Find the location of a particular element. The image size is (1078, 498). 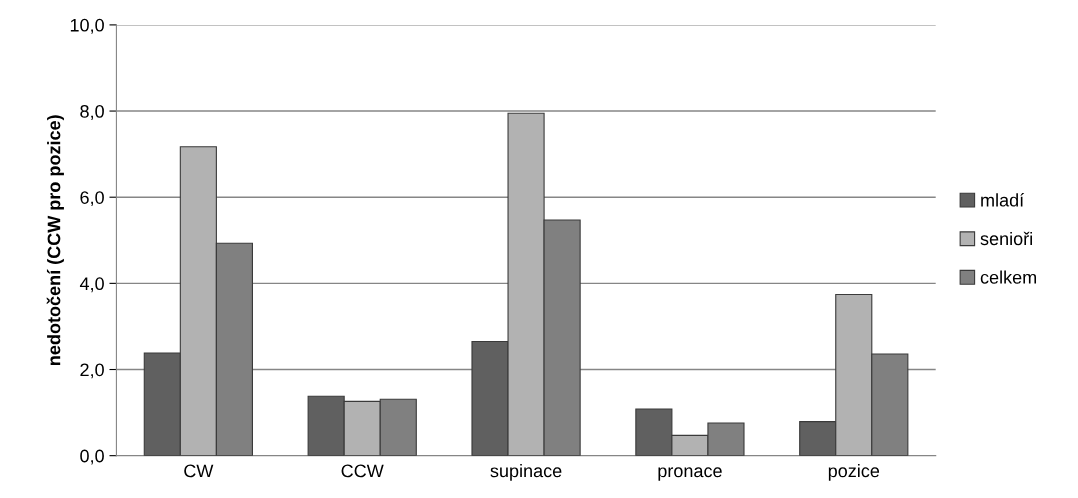

x-tick-label: CW is located at coordinates (199, 471).